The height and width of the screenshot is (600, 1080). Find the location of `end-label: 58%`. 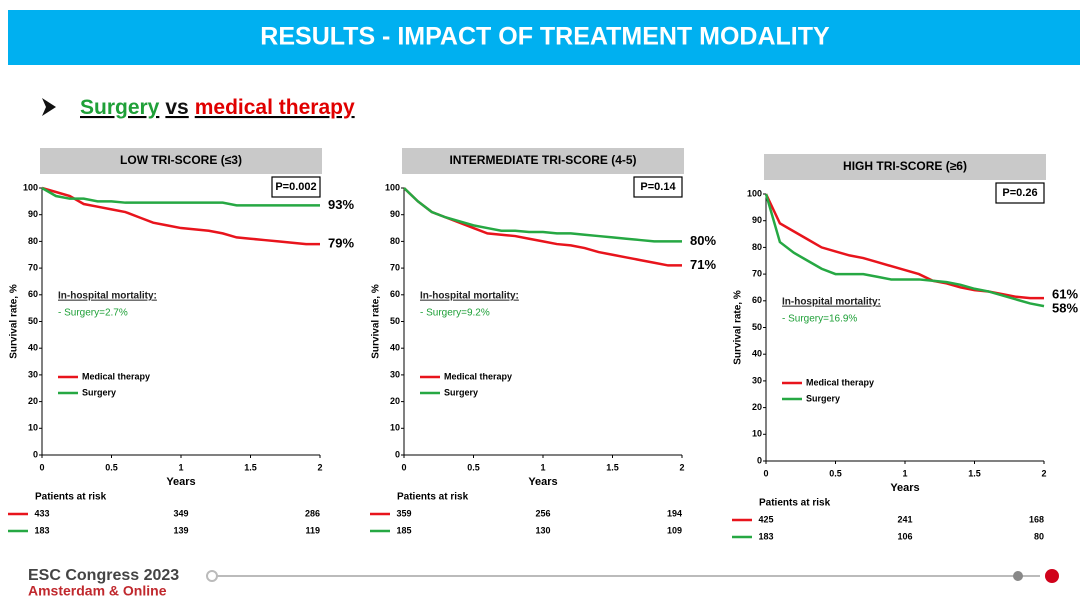

end-label: 58% is located at coordinates (1065, 308).